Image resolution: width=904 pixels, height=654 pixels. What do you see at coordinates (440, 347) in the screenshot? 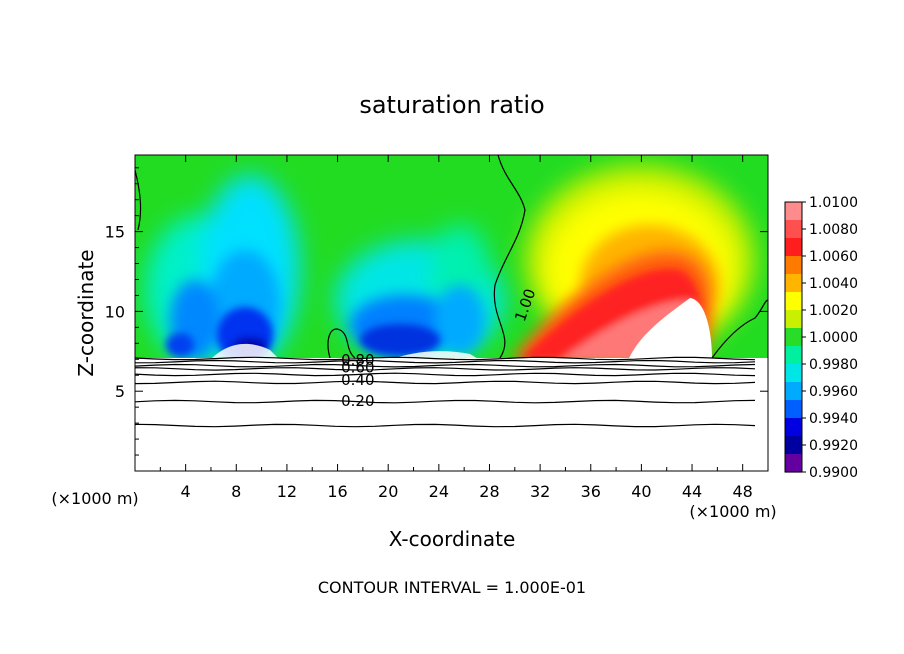
I see `contour-labels: 1.000.800.600.400.20` at bounding box center [440, 347].